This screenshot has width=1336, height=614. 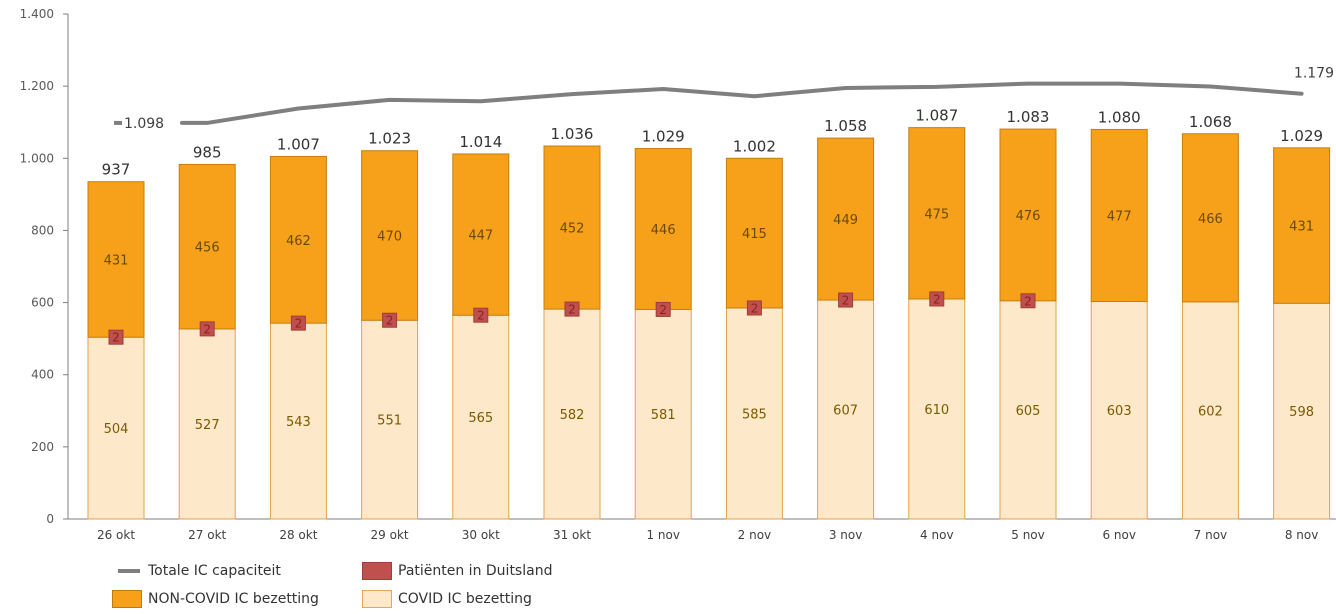 What do you see at coordinates (1210, 411) in the screenshot?
I see `covid-value-label: 602` at bounding box center [1210, 411].